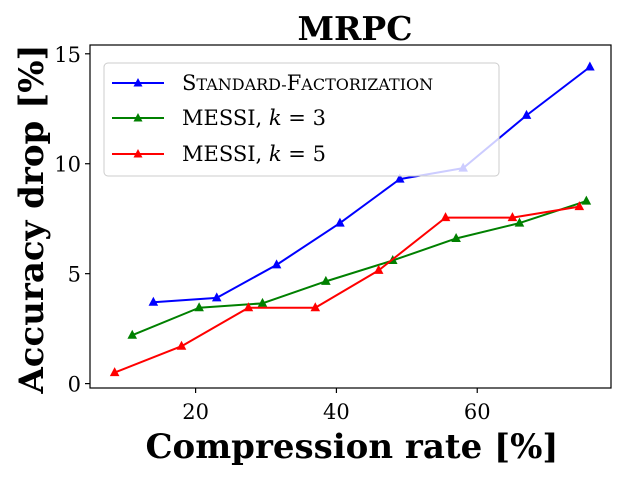 Image resolution: width=640 pixels, height=480 pixels. Describe the element at coordinates (195, 412) in the screenshot. I see `x-tick-label: 20` at that location.